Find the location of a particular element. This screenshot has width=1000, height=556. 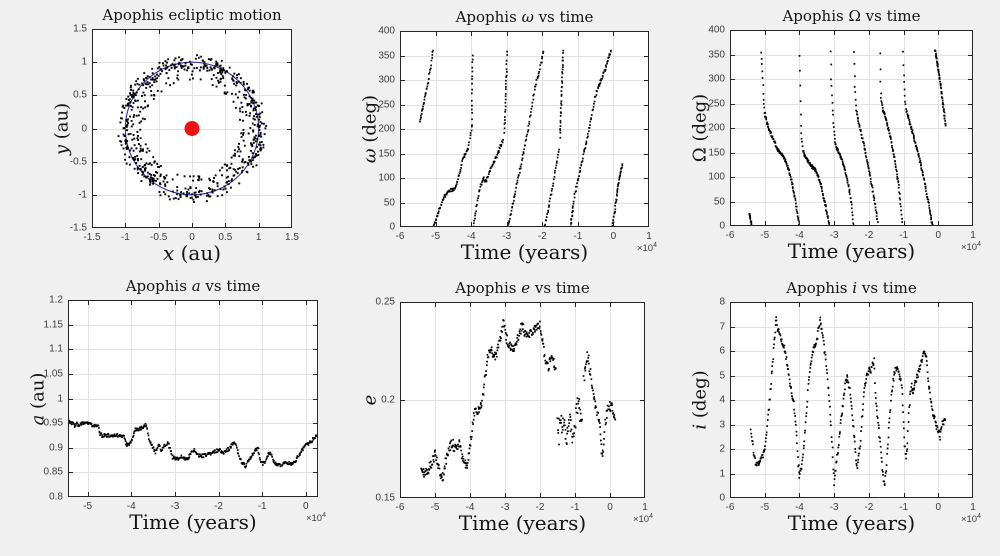

x-tick-label: 1.5 is located at coordinates (292, 237).